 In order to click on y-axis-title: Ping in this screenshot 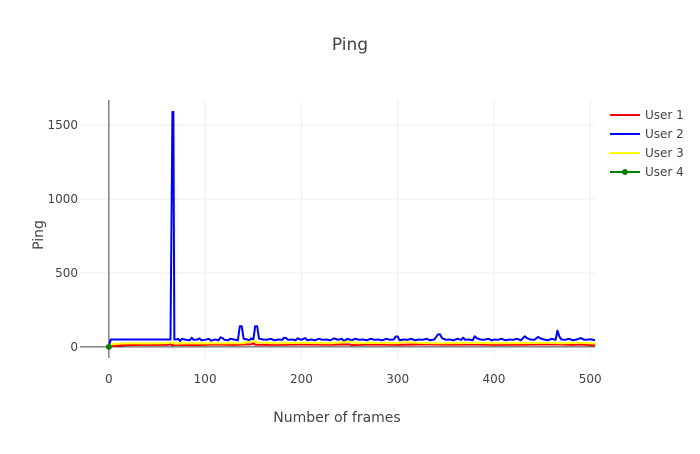, I will do `click(39, 235)`.